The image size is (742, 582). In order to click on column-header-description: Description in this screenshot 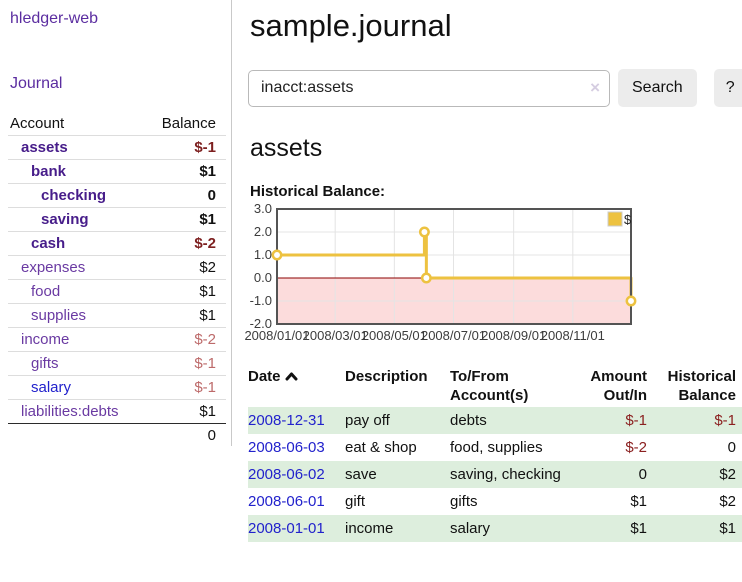, I will do `click(386, 376)`.